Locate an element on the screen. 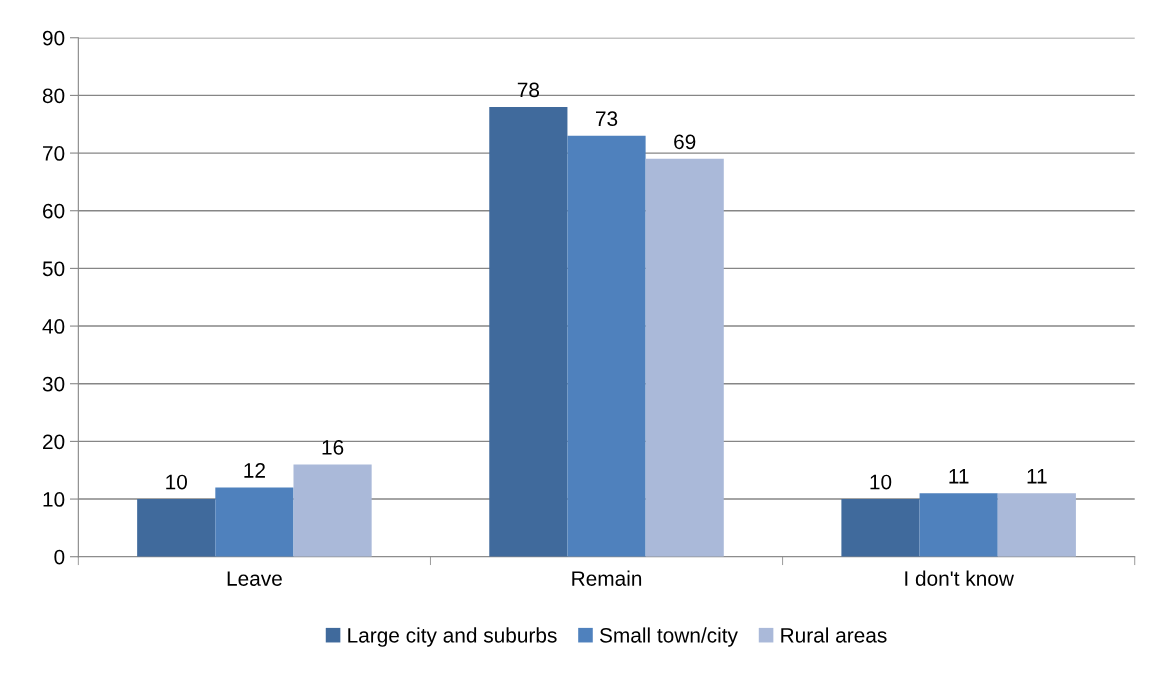 The width and height of the screenshot is (1152, 674). data-label: 78 is located at coordinates (528, 90).